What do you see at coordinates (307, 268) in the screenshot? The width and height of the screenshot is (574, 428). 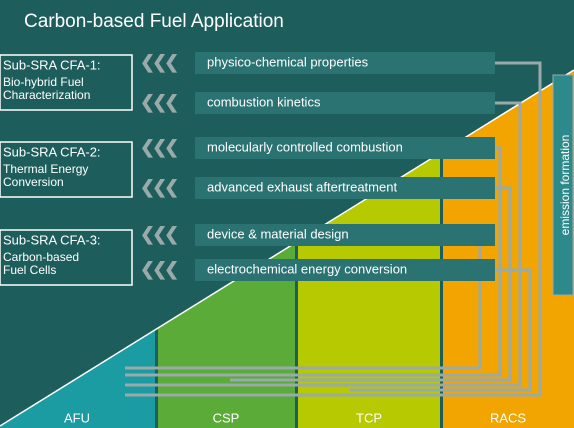 I see `topic-label: electrochemical energy conversion` at bounding box center [307, 268].